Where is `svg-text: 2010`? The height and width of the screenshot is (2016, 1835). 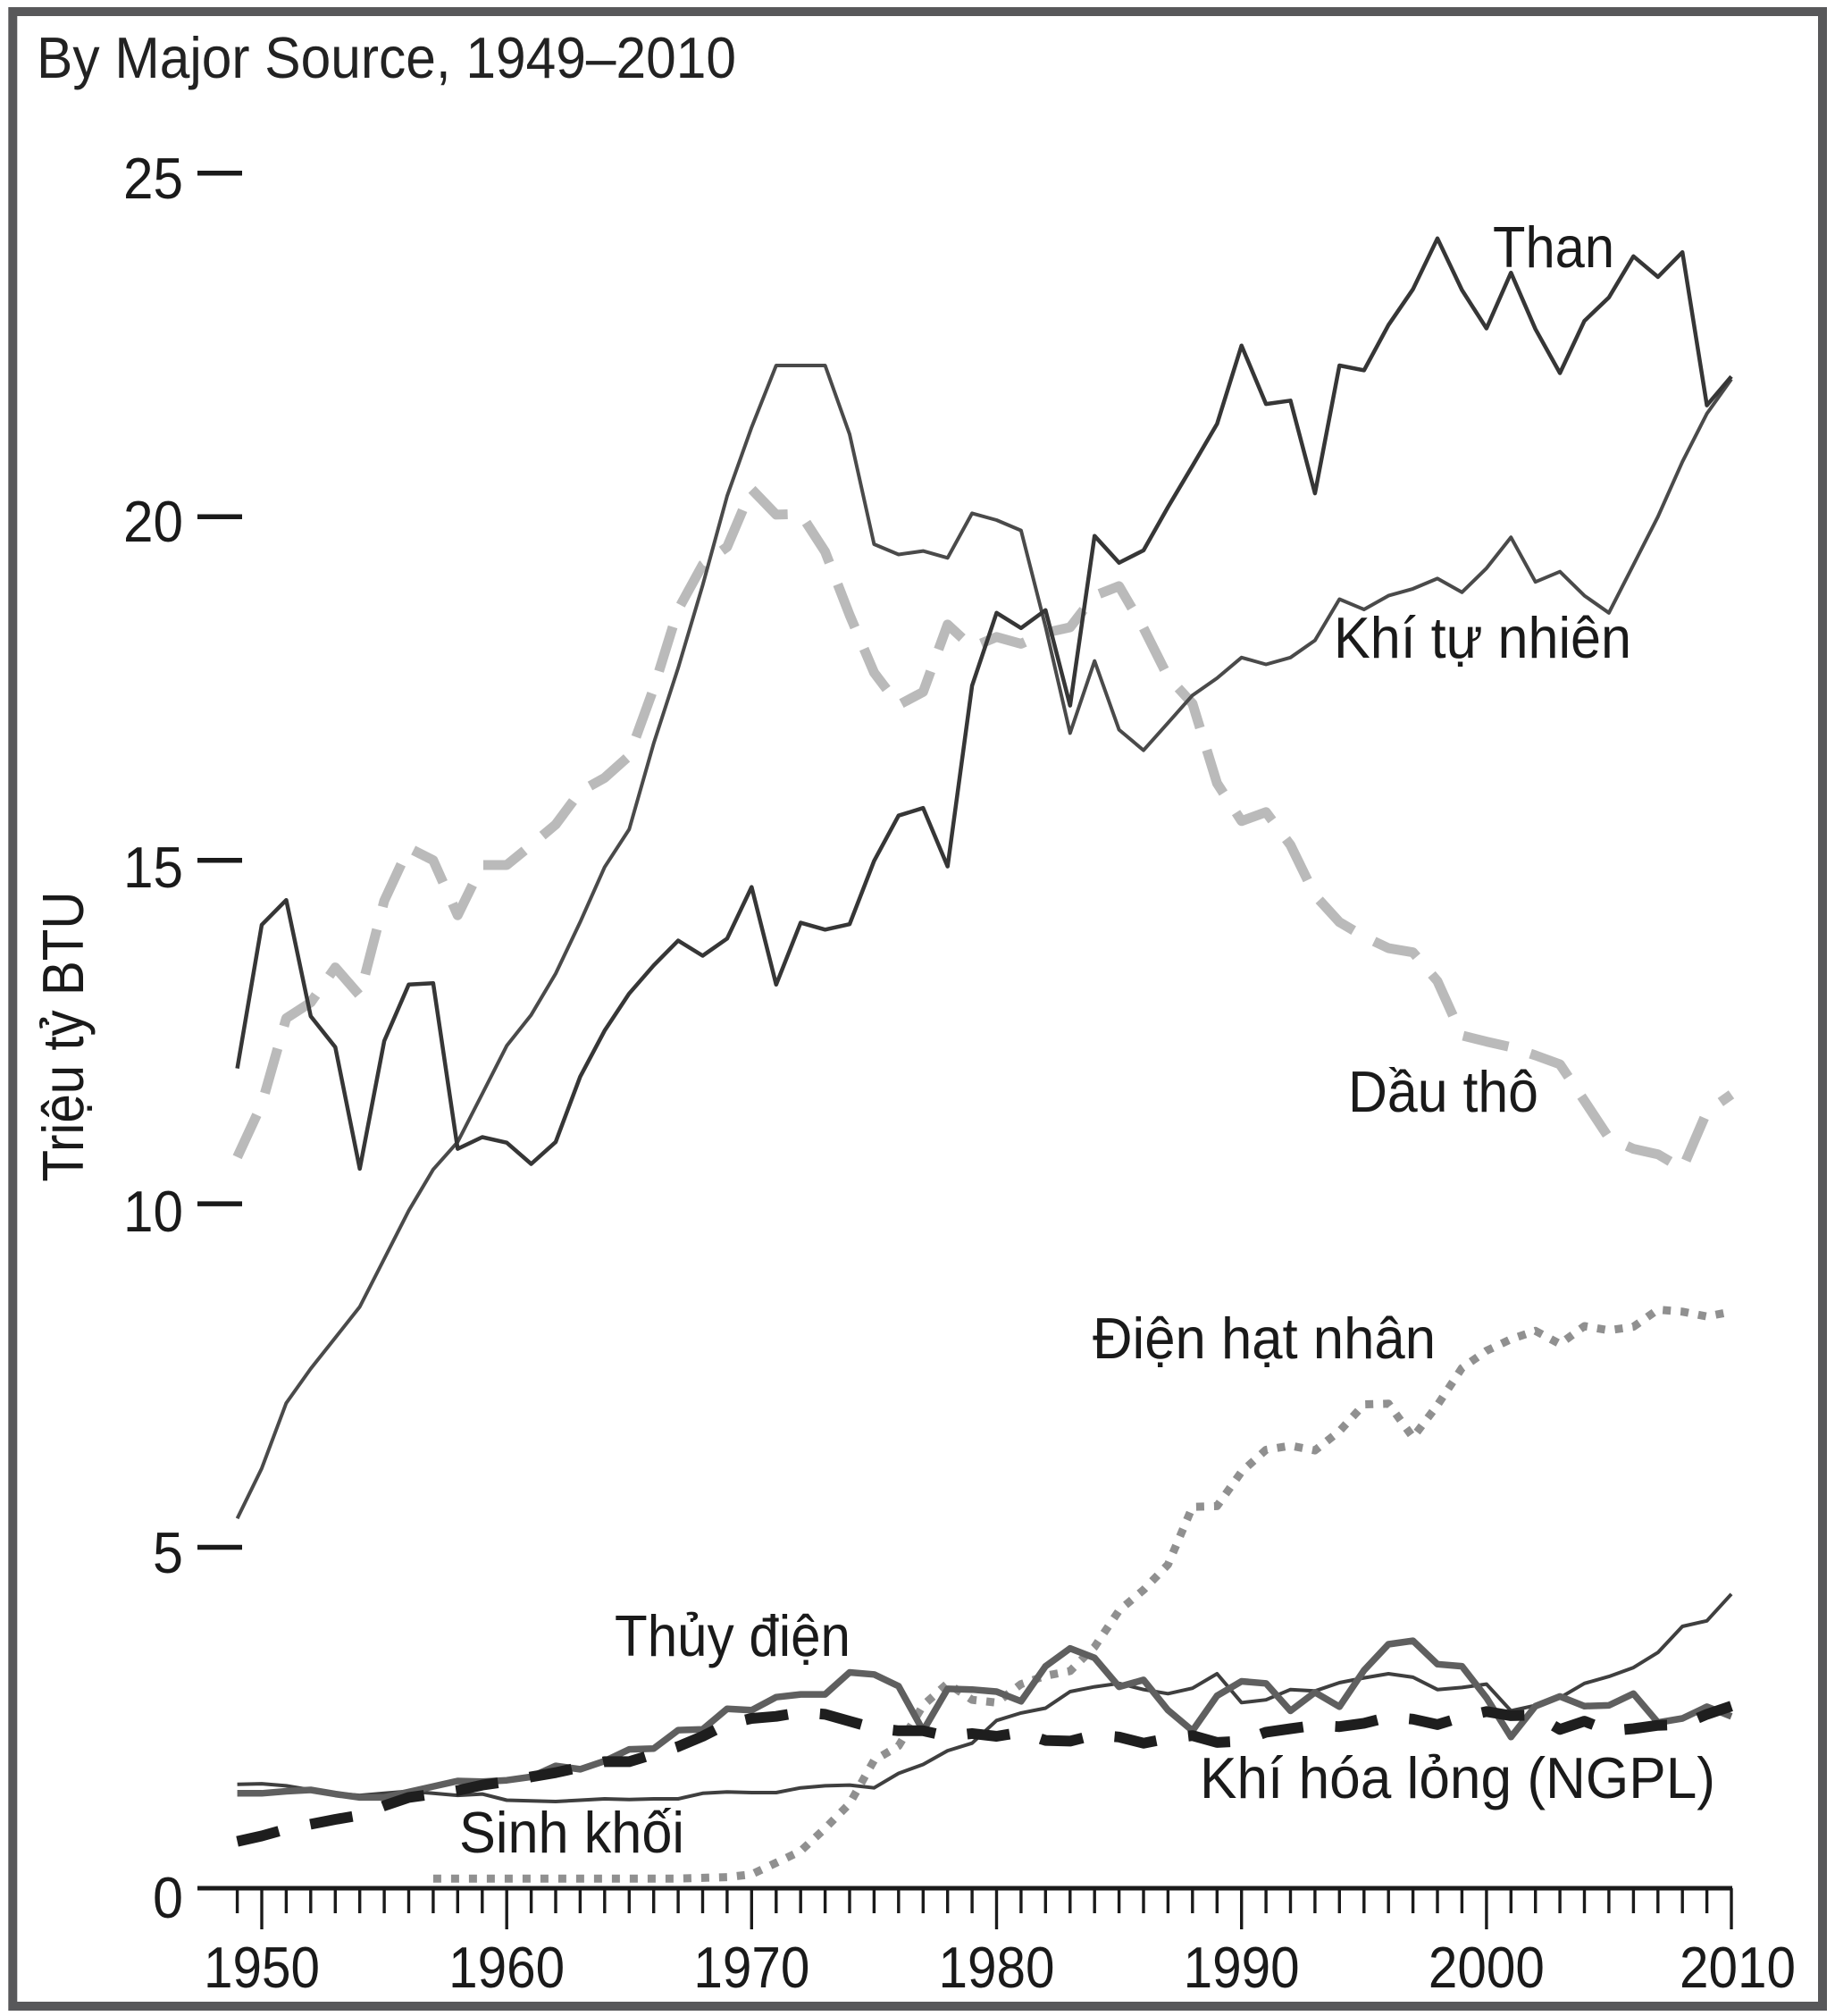
svg-text: 2010 is located at coordinates (1738, 1967).